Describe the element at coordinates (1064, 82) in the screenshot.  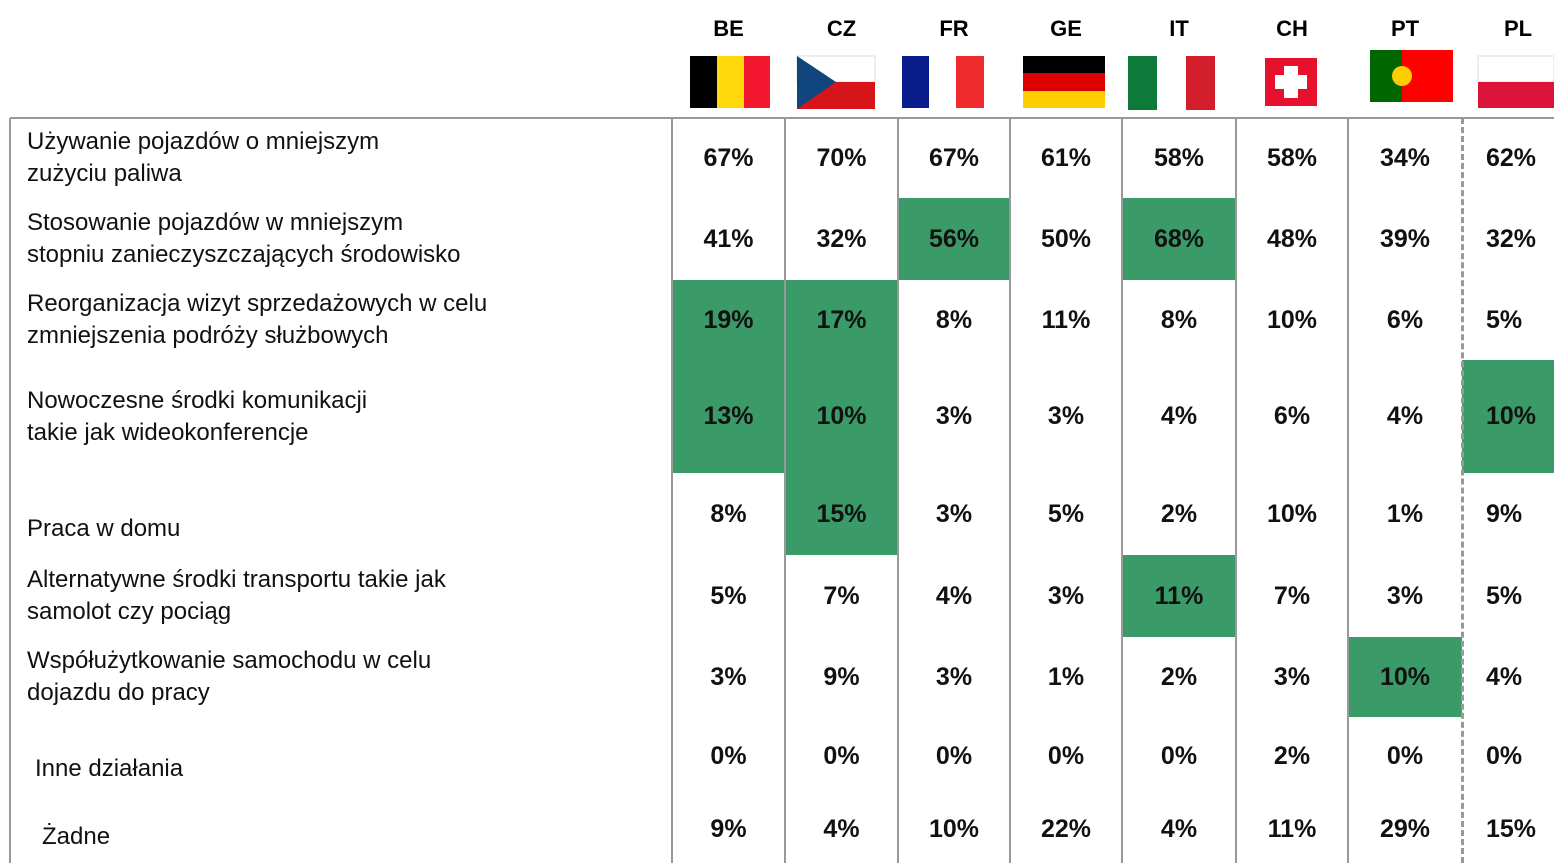
I see `flag-ge` at that location.